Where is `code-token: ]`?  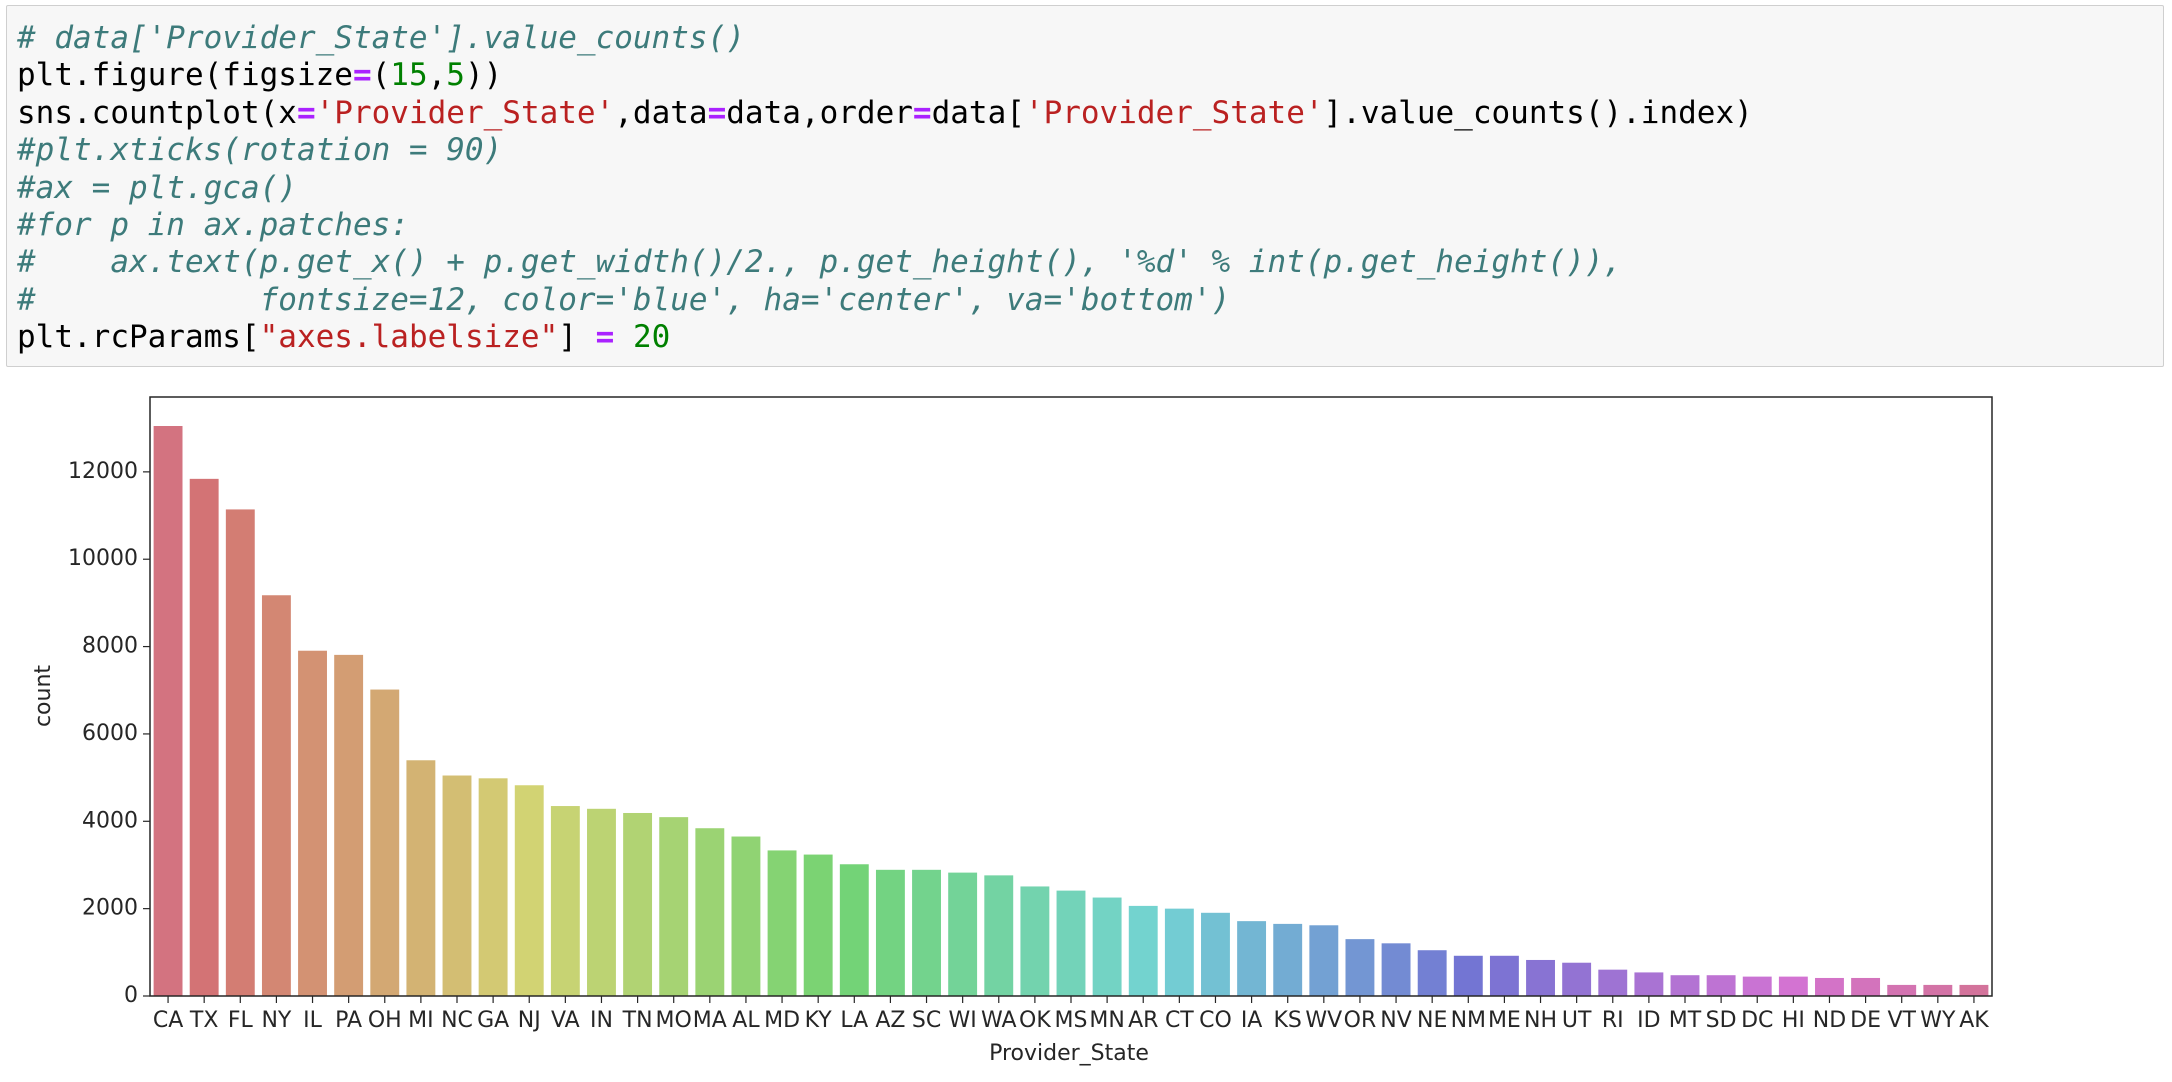
code-token: ] is located at coordinates (577, 337).